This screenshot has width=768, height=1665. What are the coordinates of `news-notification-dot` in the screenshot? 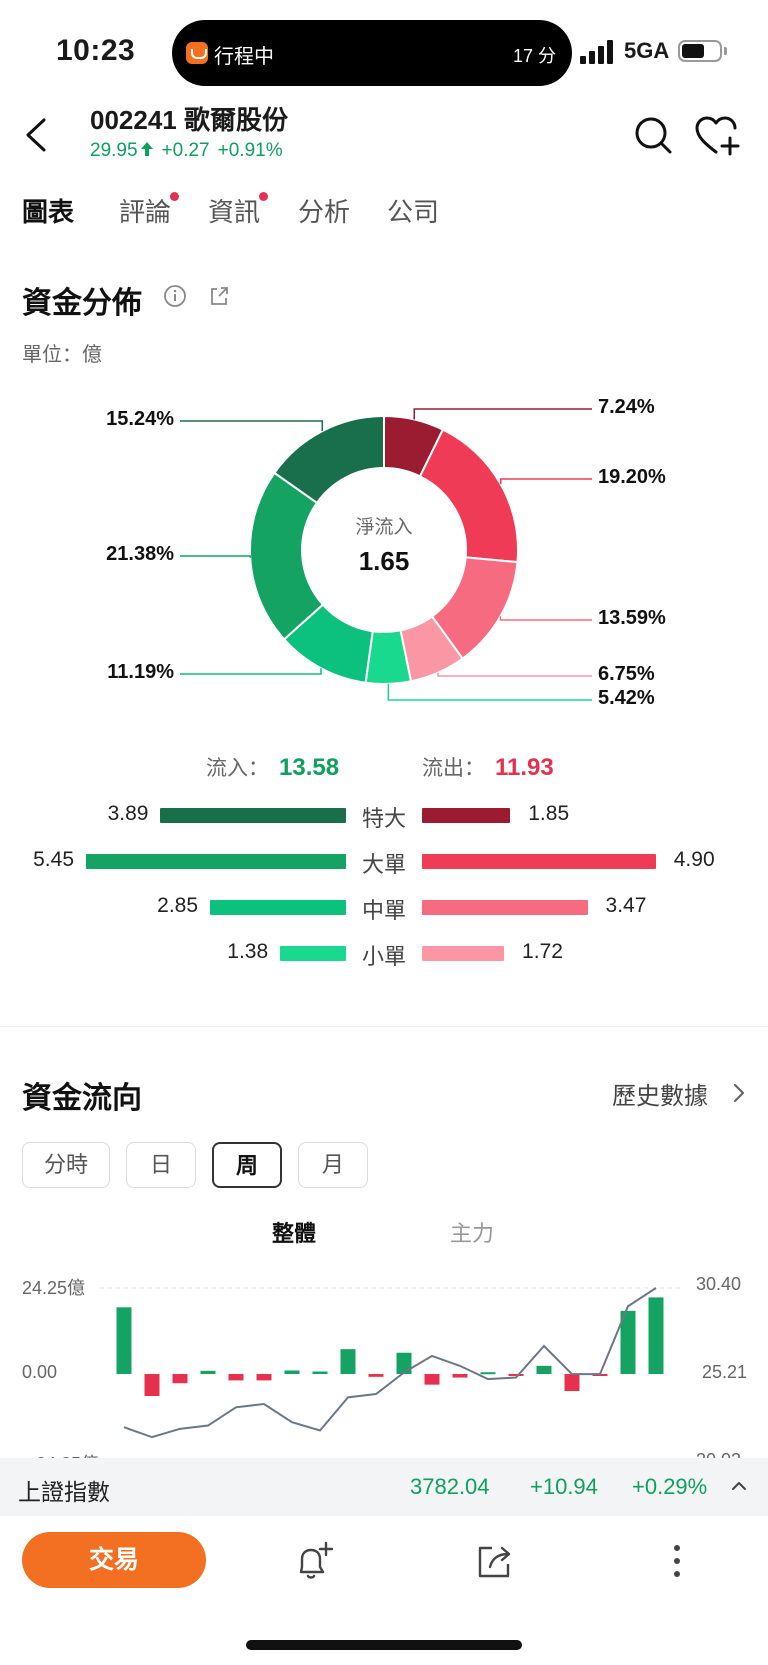 It's located at (263, 196).